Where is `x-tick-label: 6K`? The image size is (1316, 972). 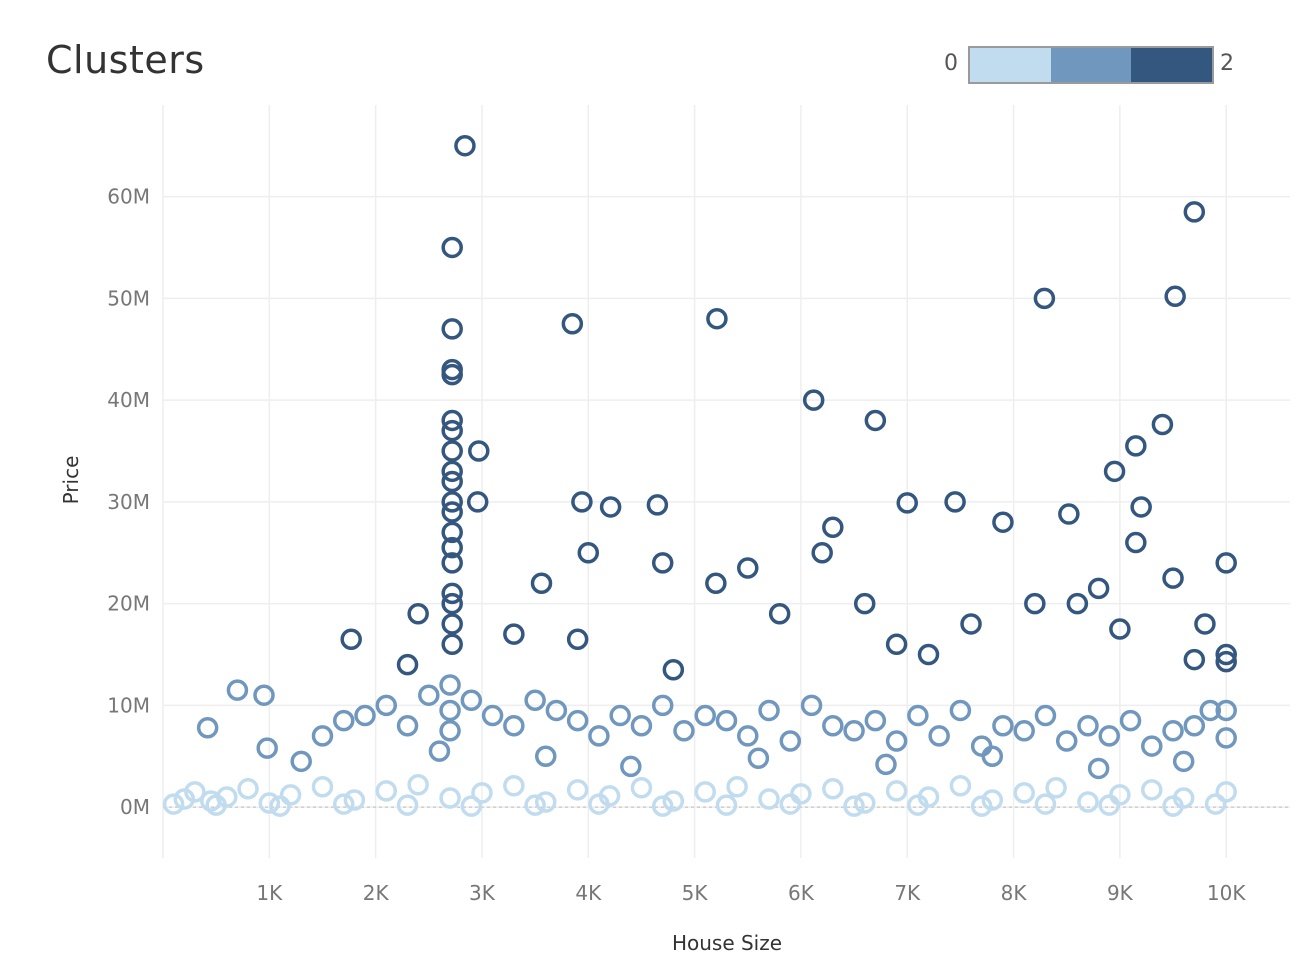 x-tick-label: 6K is located at coordinates (801, 893).